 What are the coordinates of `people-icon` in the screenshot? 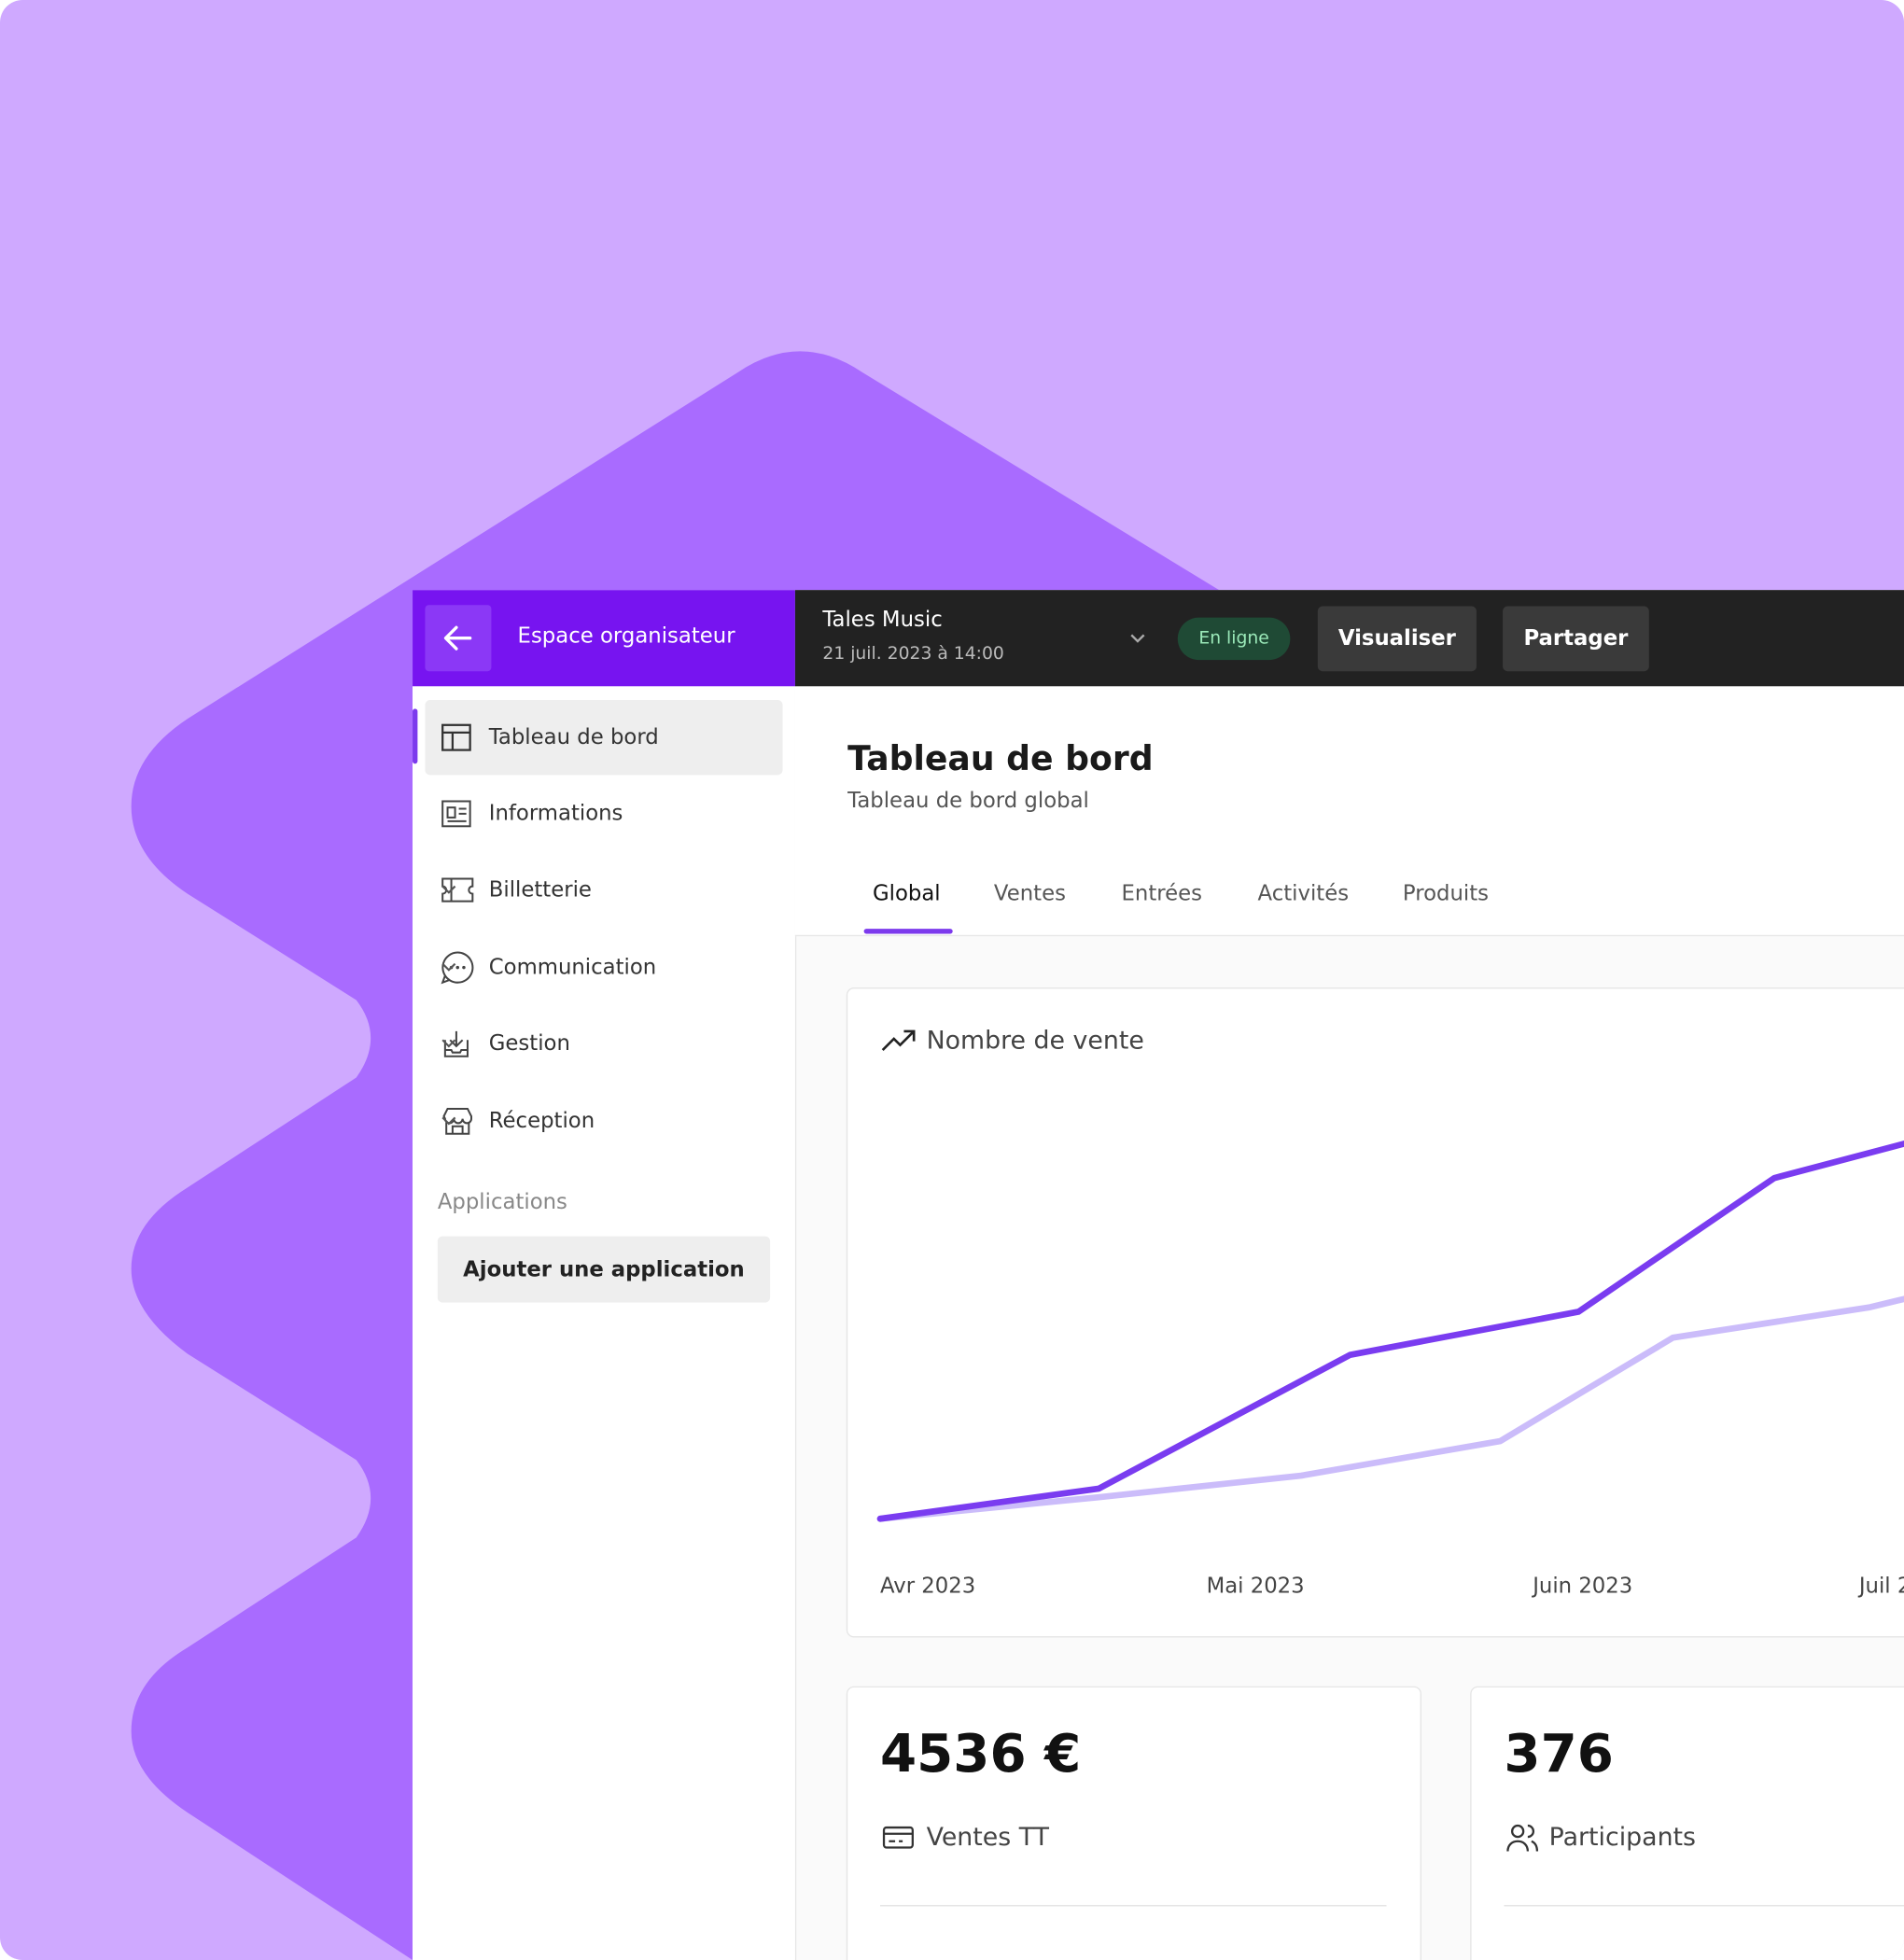 It's located at (1522, 1838).